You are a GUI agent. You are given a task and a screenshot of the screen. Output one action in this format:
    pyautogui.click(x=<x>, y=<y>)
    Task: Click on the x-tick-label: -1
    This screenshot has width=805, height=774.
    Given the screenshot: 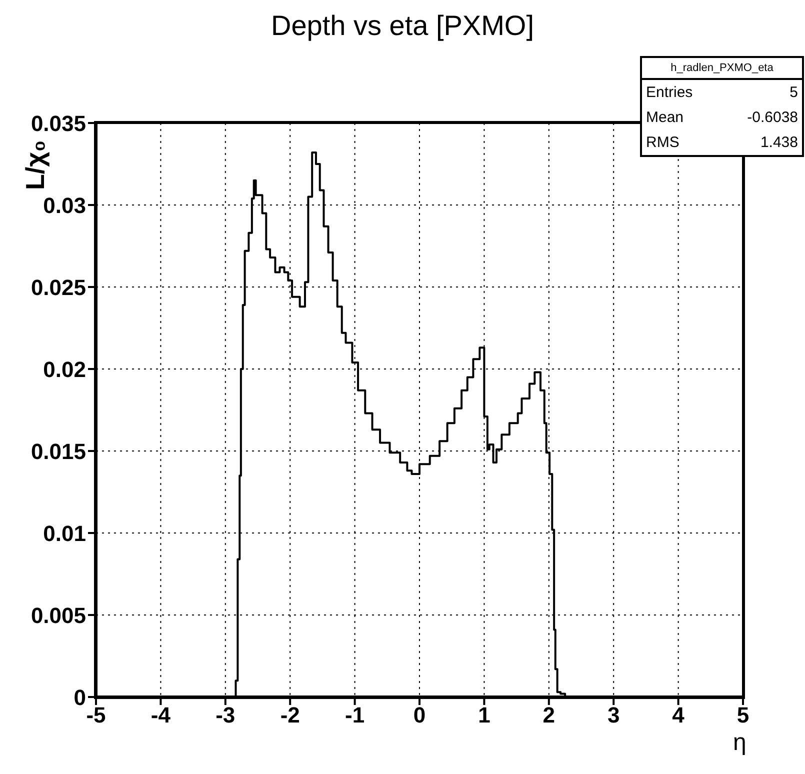 What is the action you would take?
    pyautogui.click(x=355, y=715)
    